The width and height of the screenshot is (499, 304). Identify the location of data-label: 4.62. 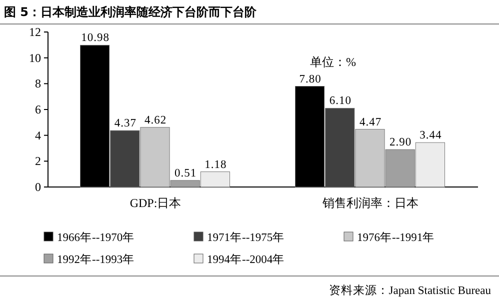
(155, 120).